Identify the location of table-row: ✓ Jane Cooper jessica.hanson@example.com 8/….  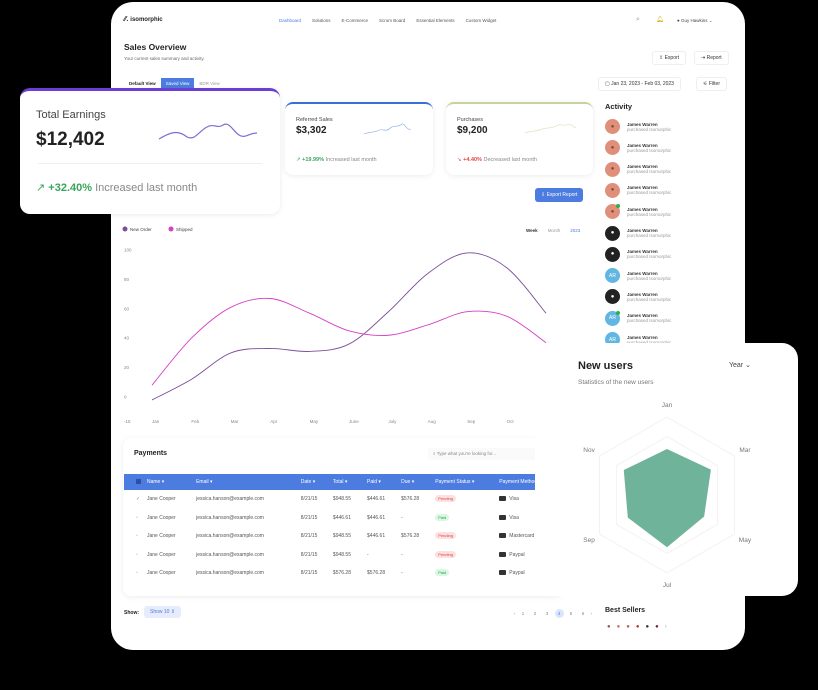
(344, 499).